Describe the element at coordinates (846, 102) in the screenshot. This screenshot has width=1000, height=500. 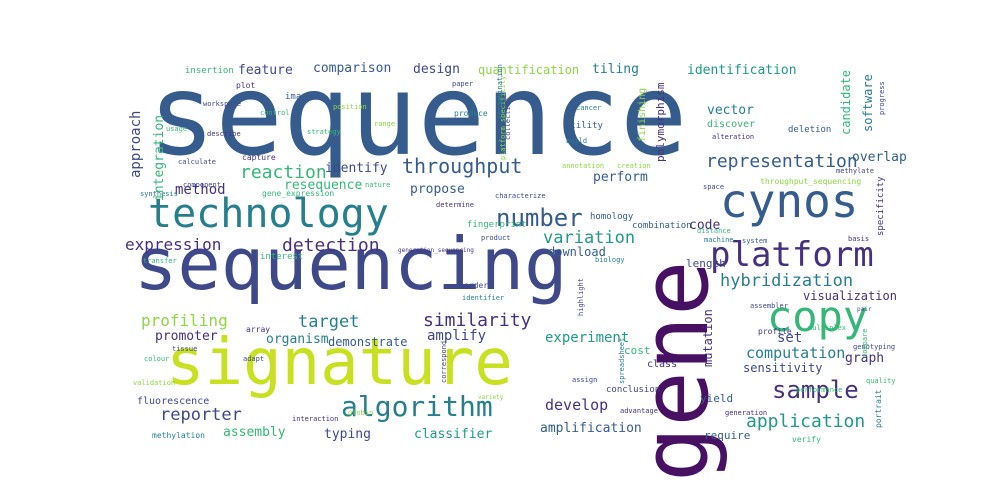
I see `word-candidate: candidate` at that location.